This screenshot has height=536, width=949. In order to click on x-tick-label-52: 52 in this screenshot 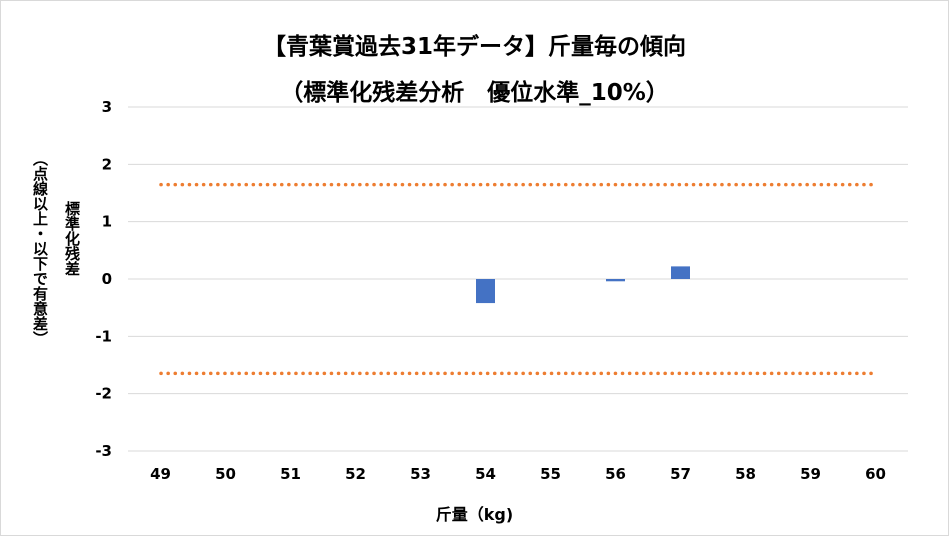, I will do `click(355, 474)`.